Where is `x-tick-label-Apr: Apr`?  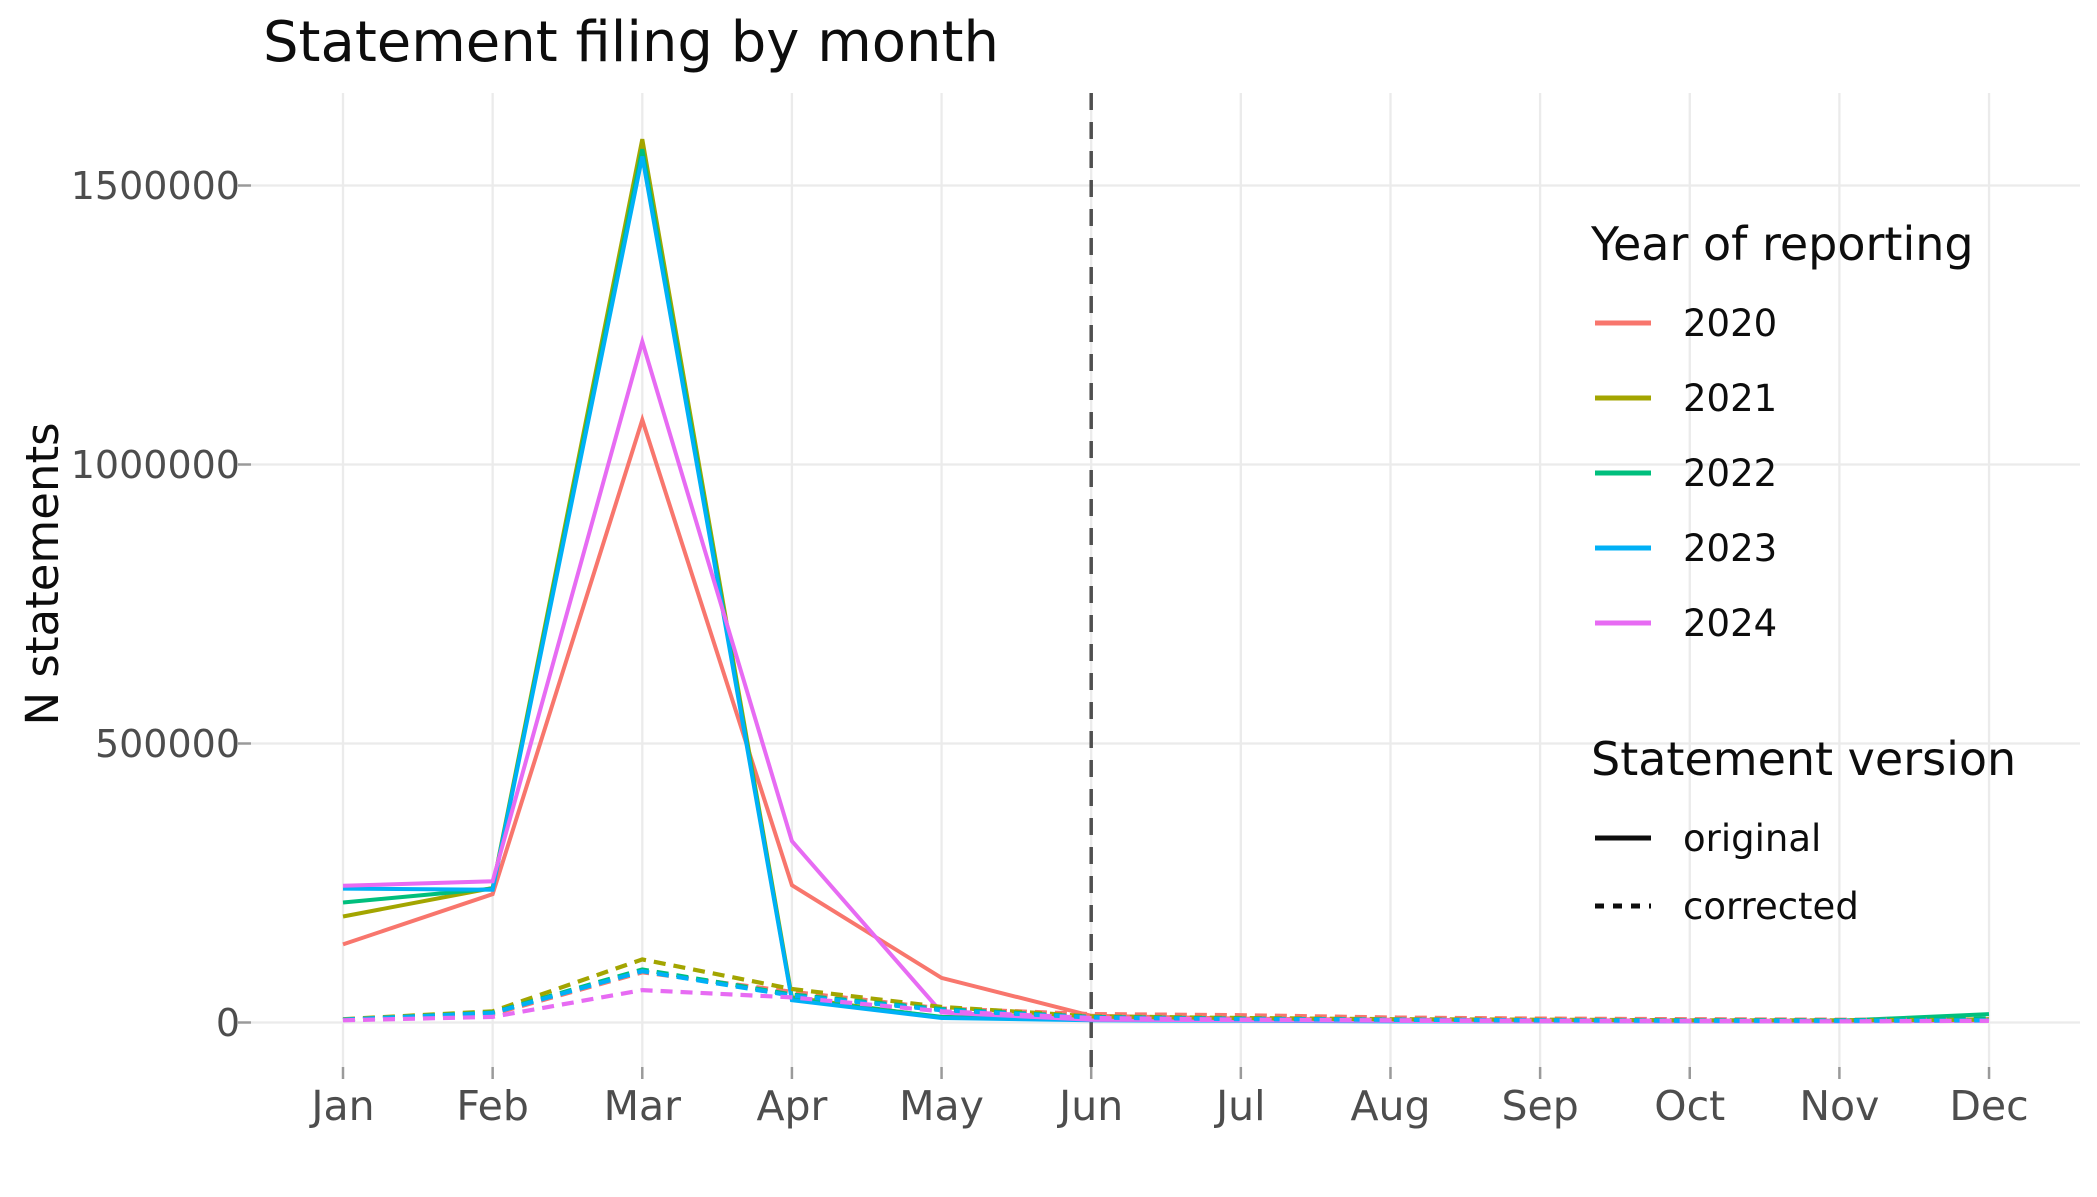 x-tick-label-Apr: Apr is located at coordinates (792, 1106).